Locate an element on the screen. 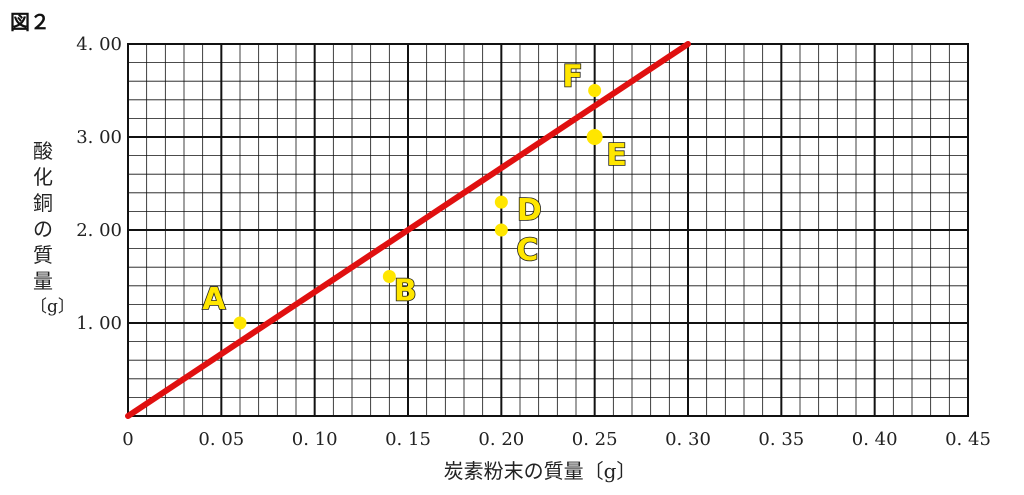 Image resolution: width=1024 pixels, height=495 pixels. y-tick-label: 3. 00 is located at coordinates (99, 137).